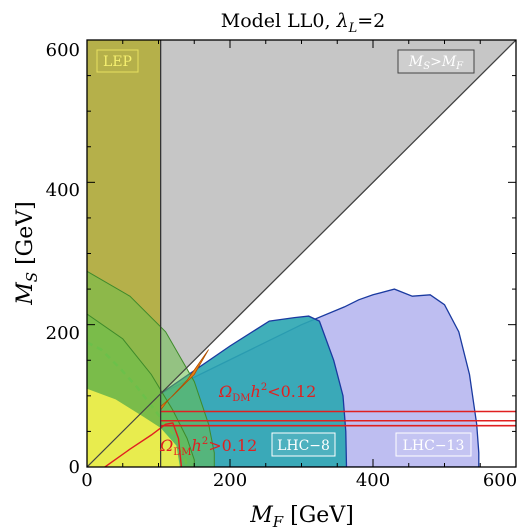 The image size is (525, 529). What do you see at coordinates (373, 480) in the screenshot?
I see `x-tick-label: 400` at bounding box center [373, 480].